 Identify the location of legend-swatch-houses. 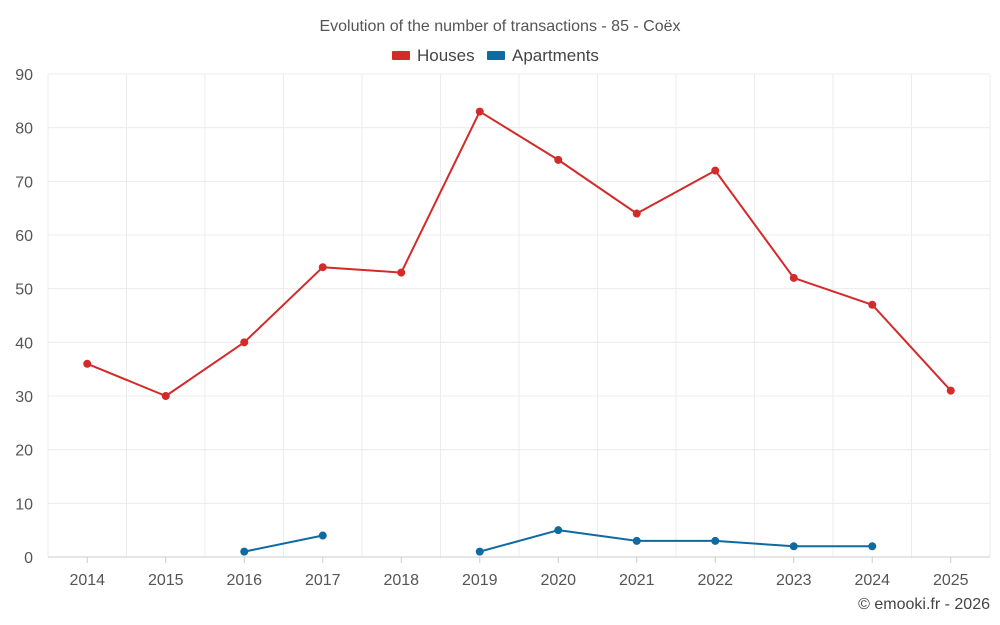
(401, 55).